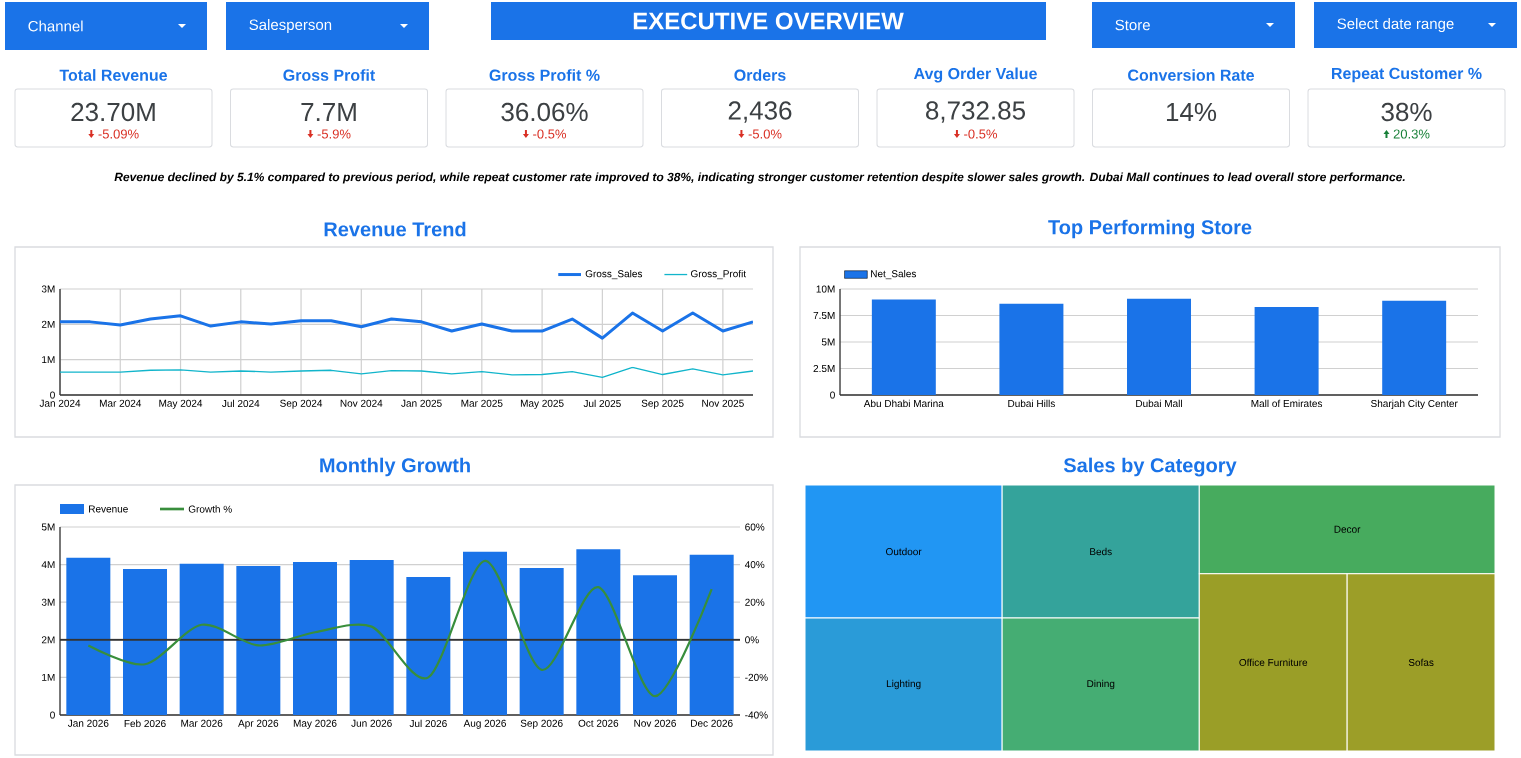 Image resolution: width=1521 pixels, height=758 pixels. Describe the element at coordinates (752, 640) in the screenshot. I see `y2-tick-label: 0%` at that location.